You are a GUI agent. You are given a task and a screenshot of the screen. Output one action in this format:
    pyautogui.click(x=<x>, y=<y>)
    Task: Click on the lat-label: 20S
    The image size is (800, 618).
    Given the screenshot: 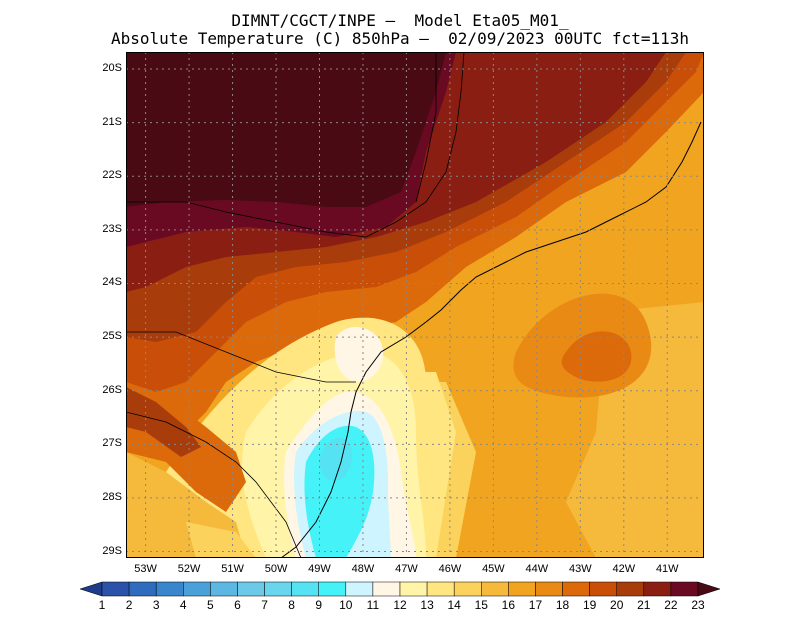 What is the action you would take?
    pyautogui.click(x=112, y=68)
    